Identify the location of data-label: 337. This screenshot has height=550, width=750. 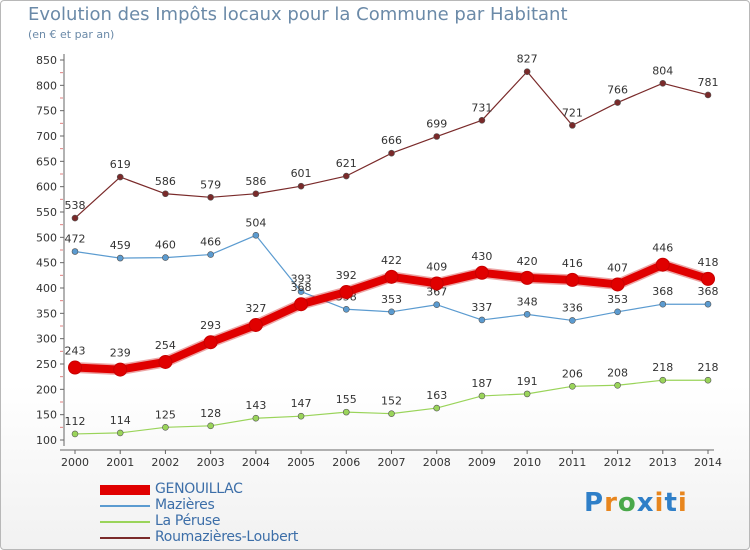
(481, 307).